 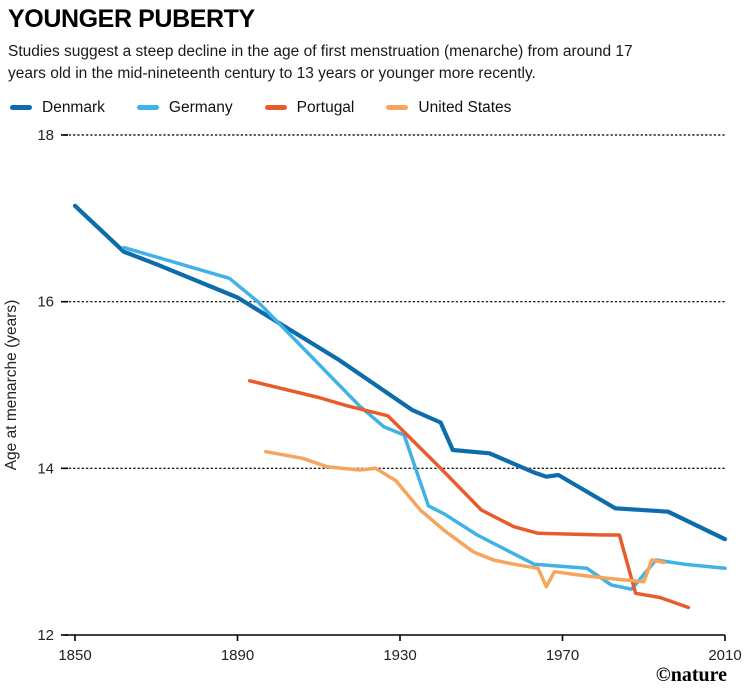 I want to click on x-tick-label: 1970, so click(x=562, y=655).